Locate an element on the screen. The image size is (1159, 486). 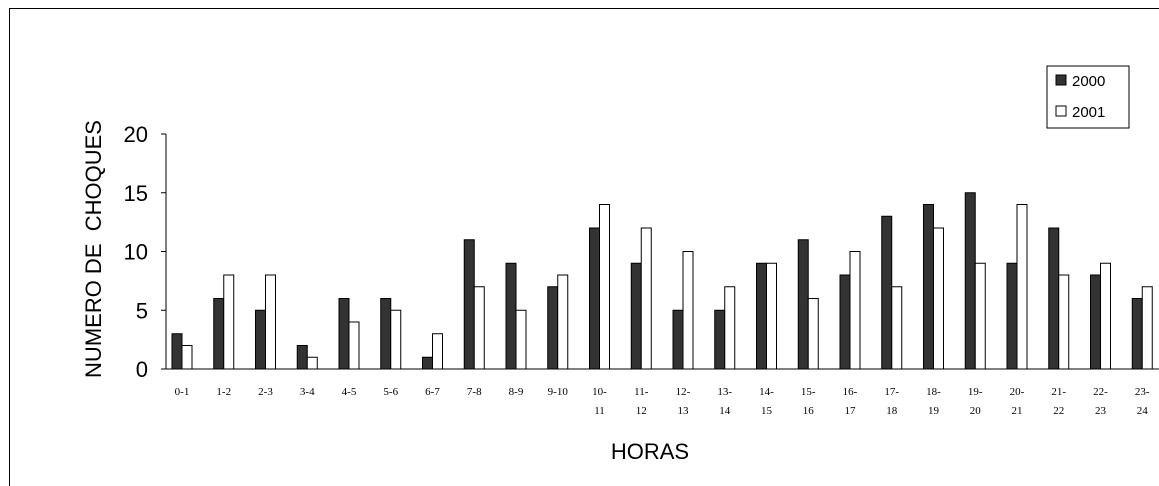
legend-swatch-2001 is located at coordinates (1061, 111).